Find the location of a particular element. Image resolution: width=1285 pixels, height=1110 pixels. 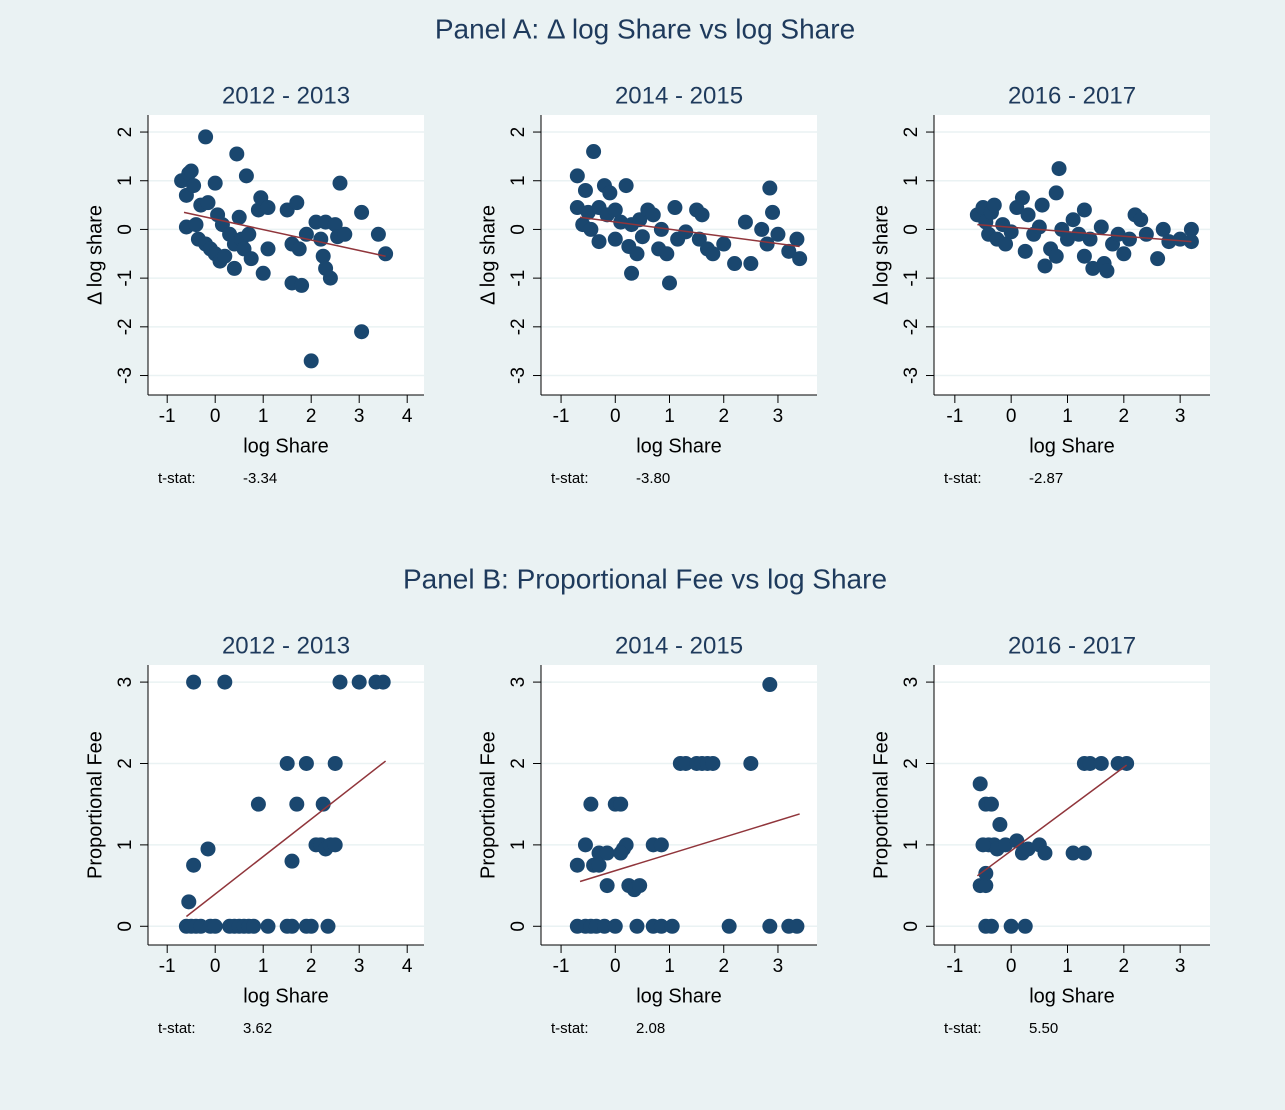

stat-value: -3.80 is located at coordinates (653, 478).